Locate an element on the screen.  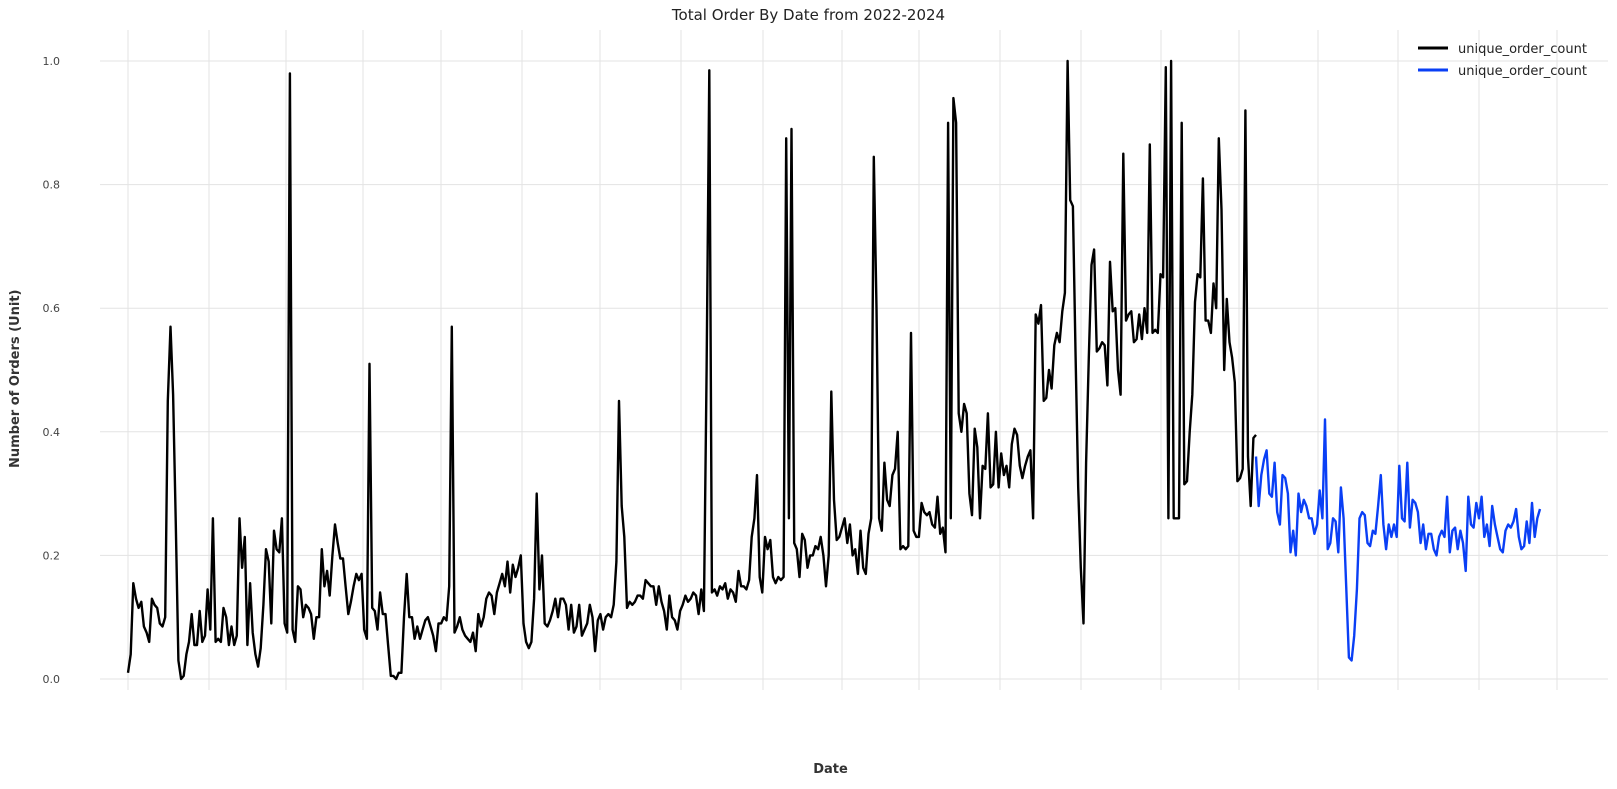
y-tick-label: 0.4 is located at coordinates (52, 432).